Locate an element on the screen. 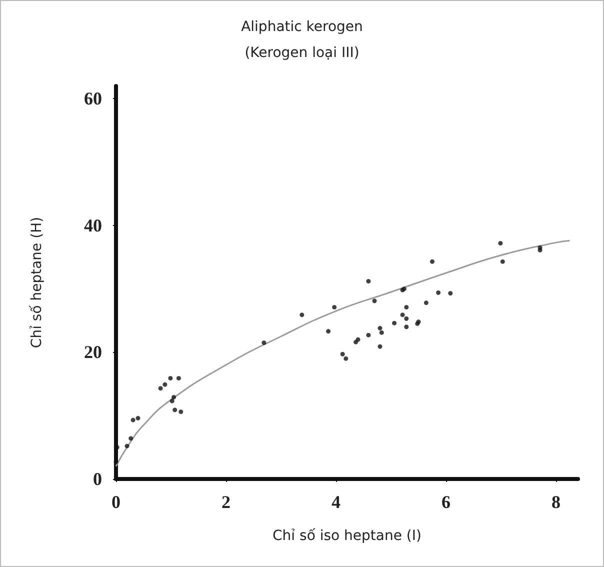  y-tick-label: 0 is located at coordinates (97, 479).